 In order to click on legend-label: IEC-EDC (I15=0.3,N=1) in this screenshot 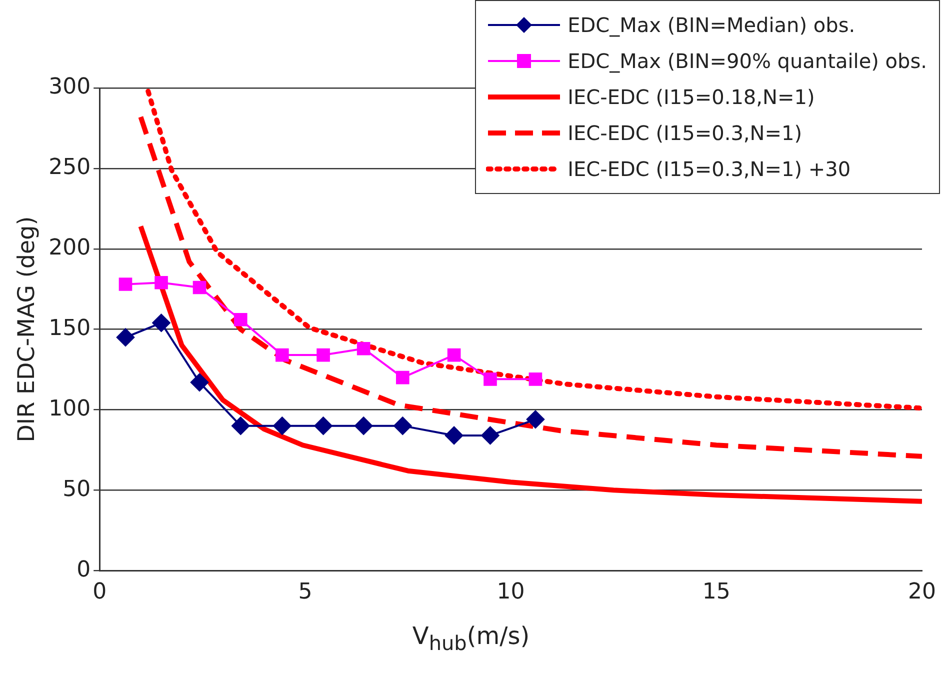, I will do `click(685, 133)`.